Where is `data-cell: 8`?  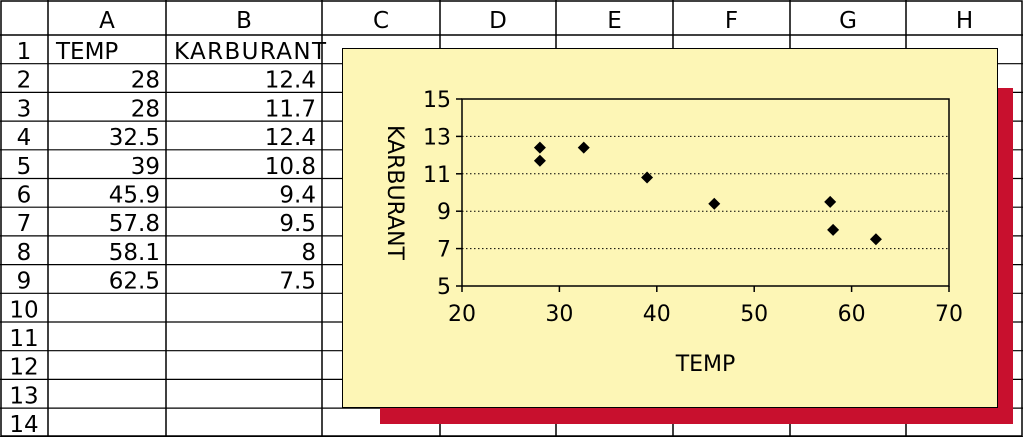
data-cell: 8 is located at coordinates (308, 253).